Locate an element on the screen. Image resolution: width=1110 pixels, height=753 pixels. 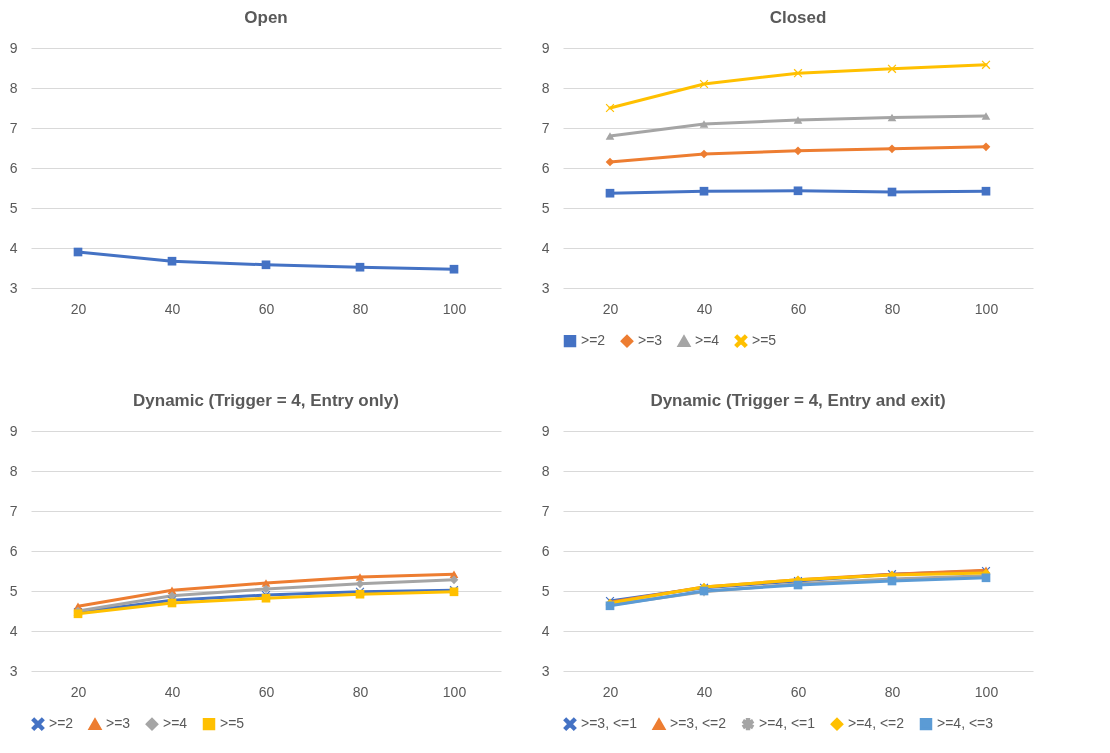
chart-title: Dynamic (Trigger = 4, Entry only) is located at coordinates (266, 400).